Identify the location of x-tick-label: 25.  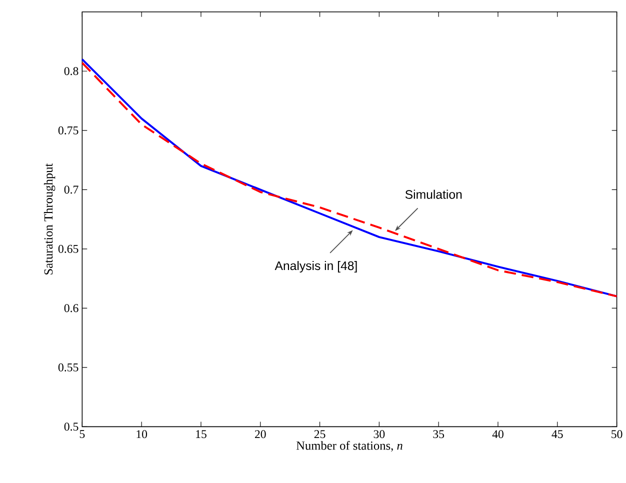
(320, 434).